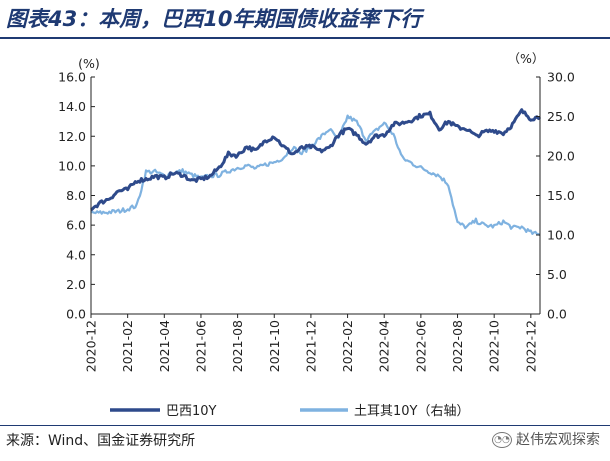 This screenshot has height=461, width=610. What do you see at coordinates (561, 235) in the screenshot?
I see `right-tick-label: 10.0` at bounding box center [561, 235].